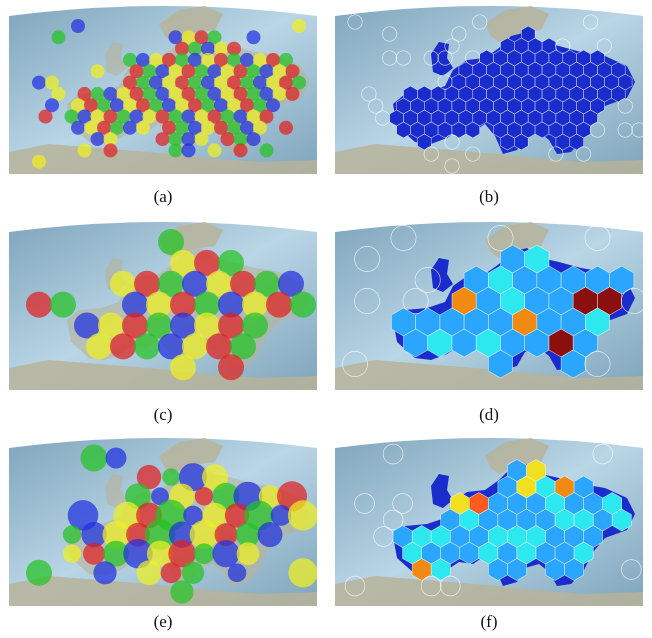  What do you see at coordinates (442, 491) in the screenshot?
I see `britain-choropleth` at bounding box center [442, 491].